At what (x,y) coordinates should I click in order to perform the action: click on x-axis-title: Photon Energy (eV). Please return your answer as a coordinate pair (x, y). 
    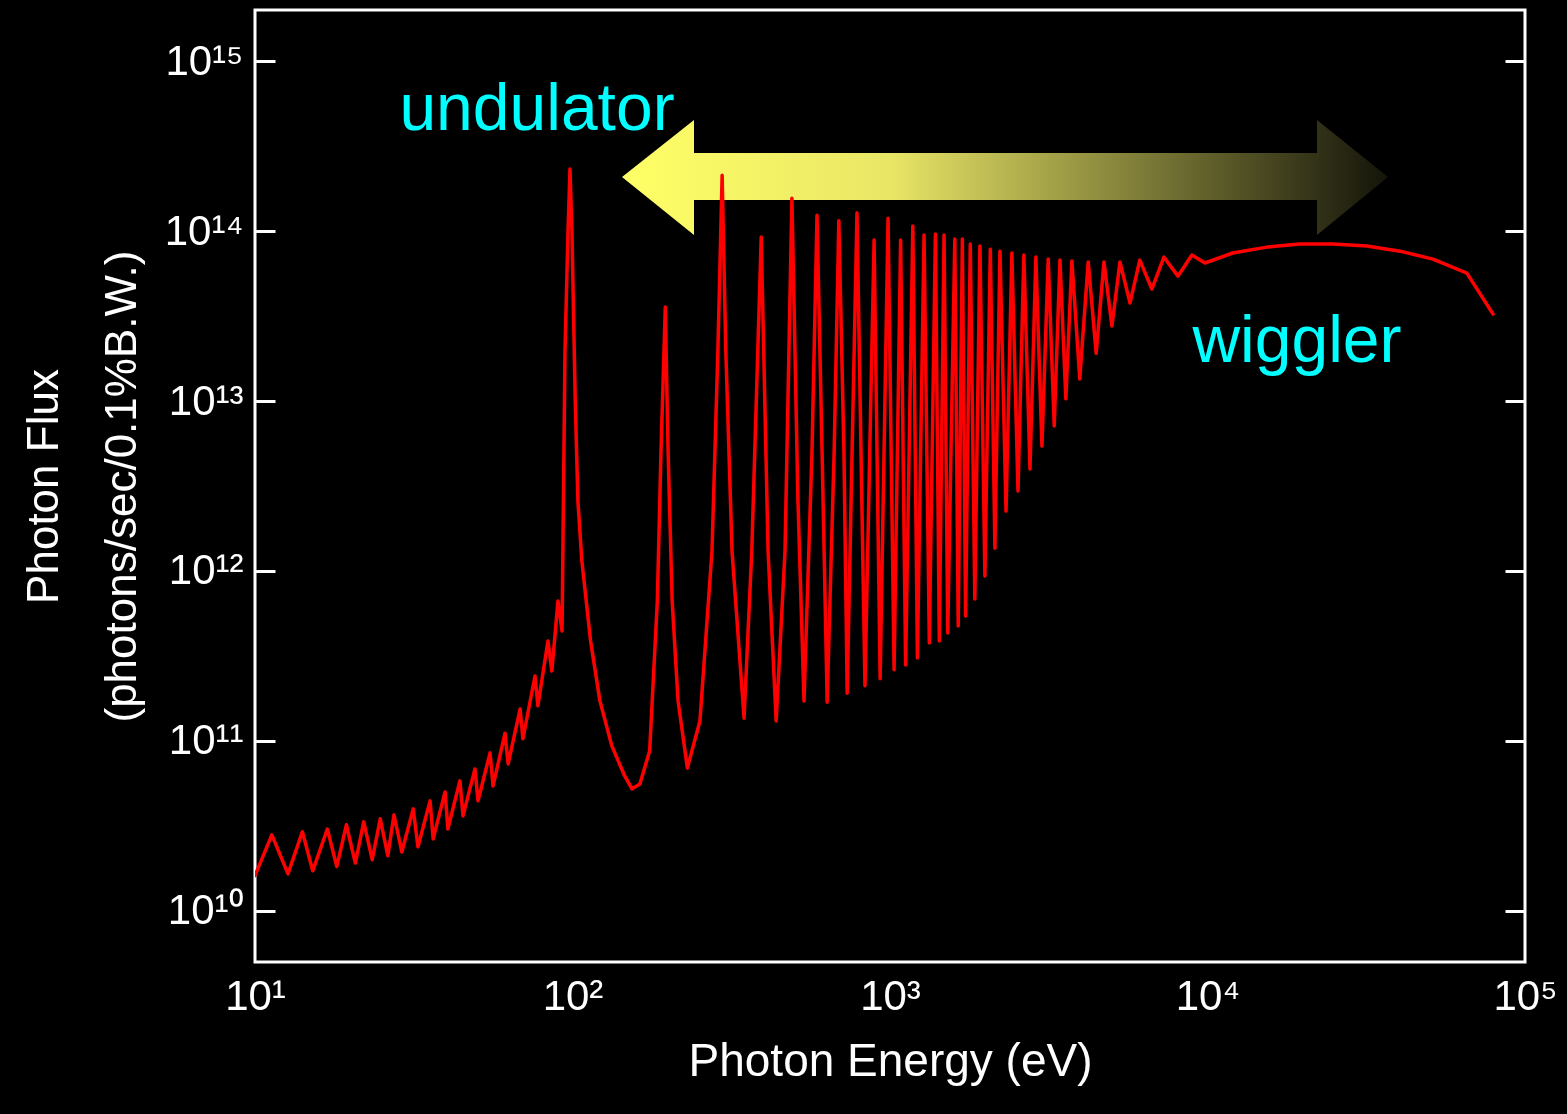
    Looking at the image, I should click on (890, 1059).